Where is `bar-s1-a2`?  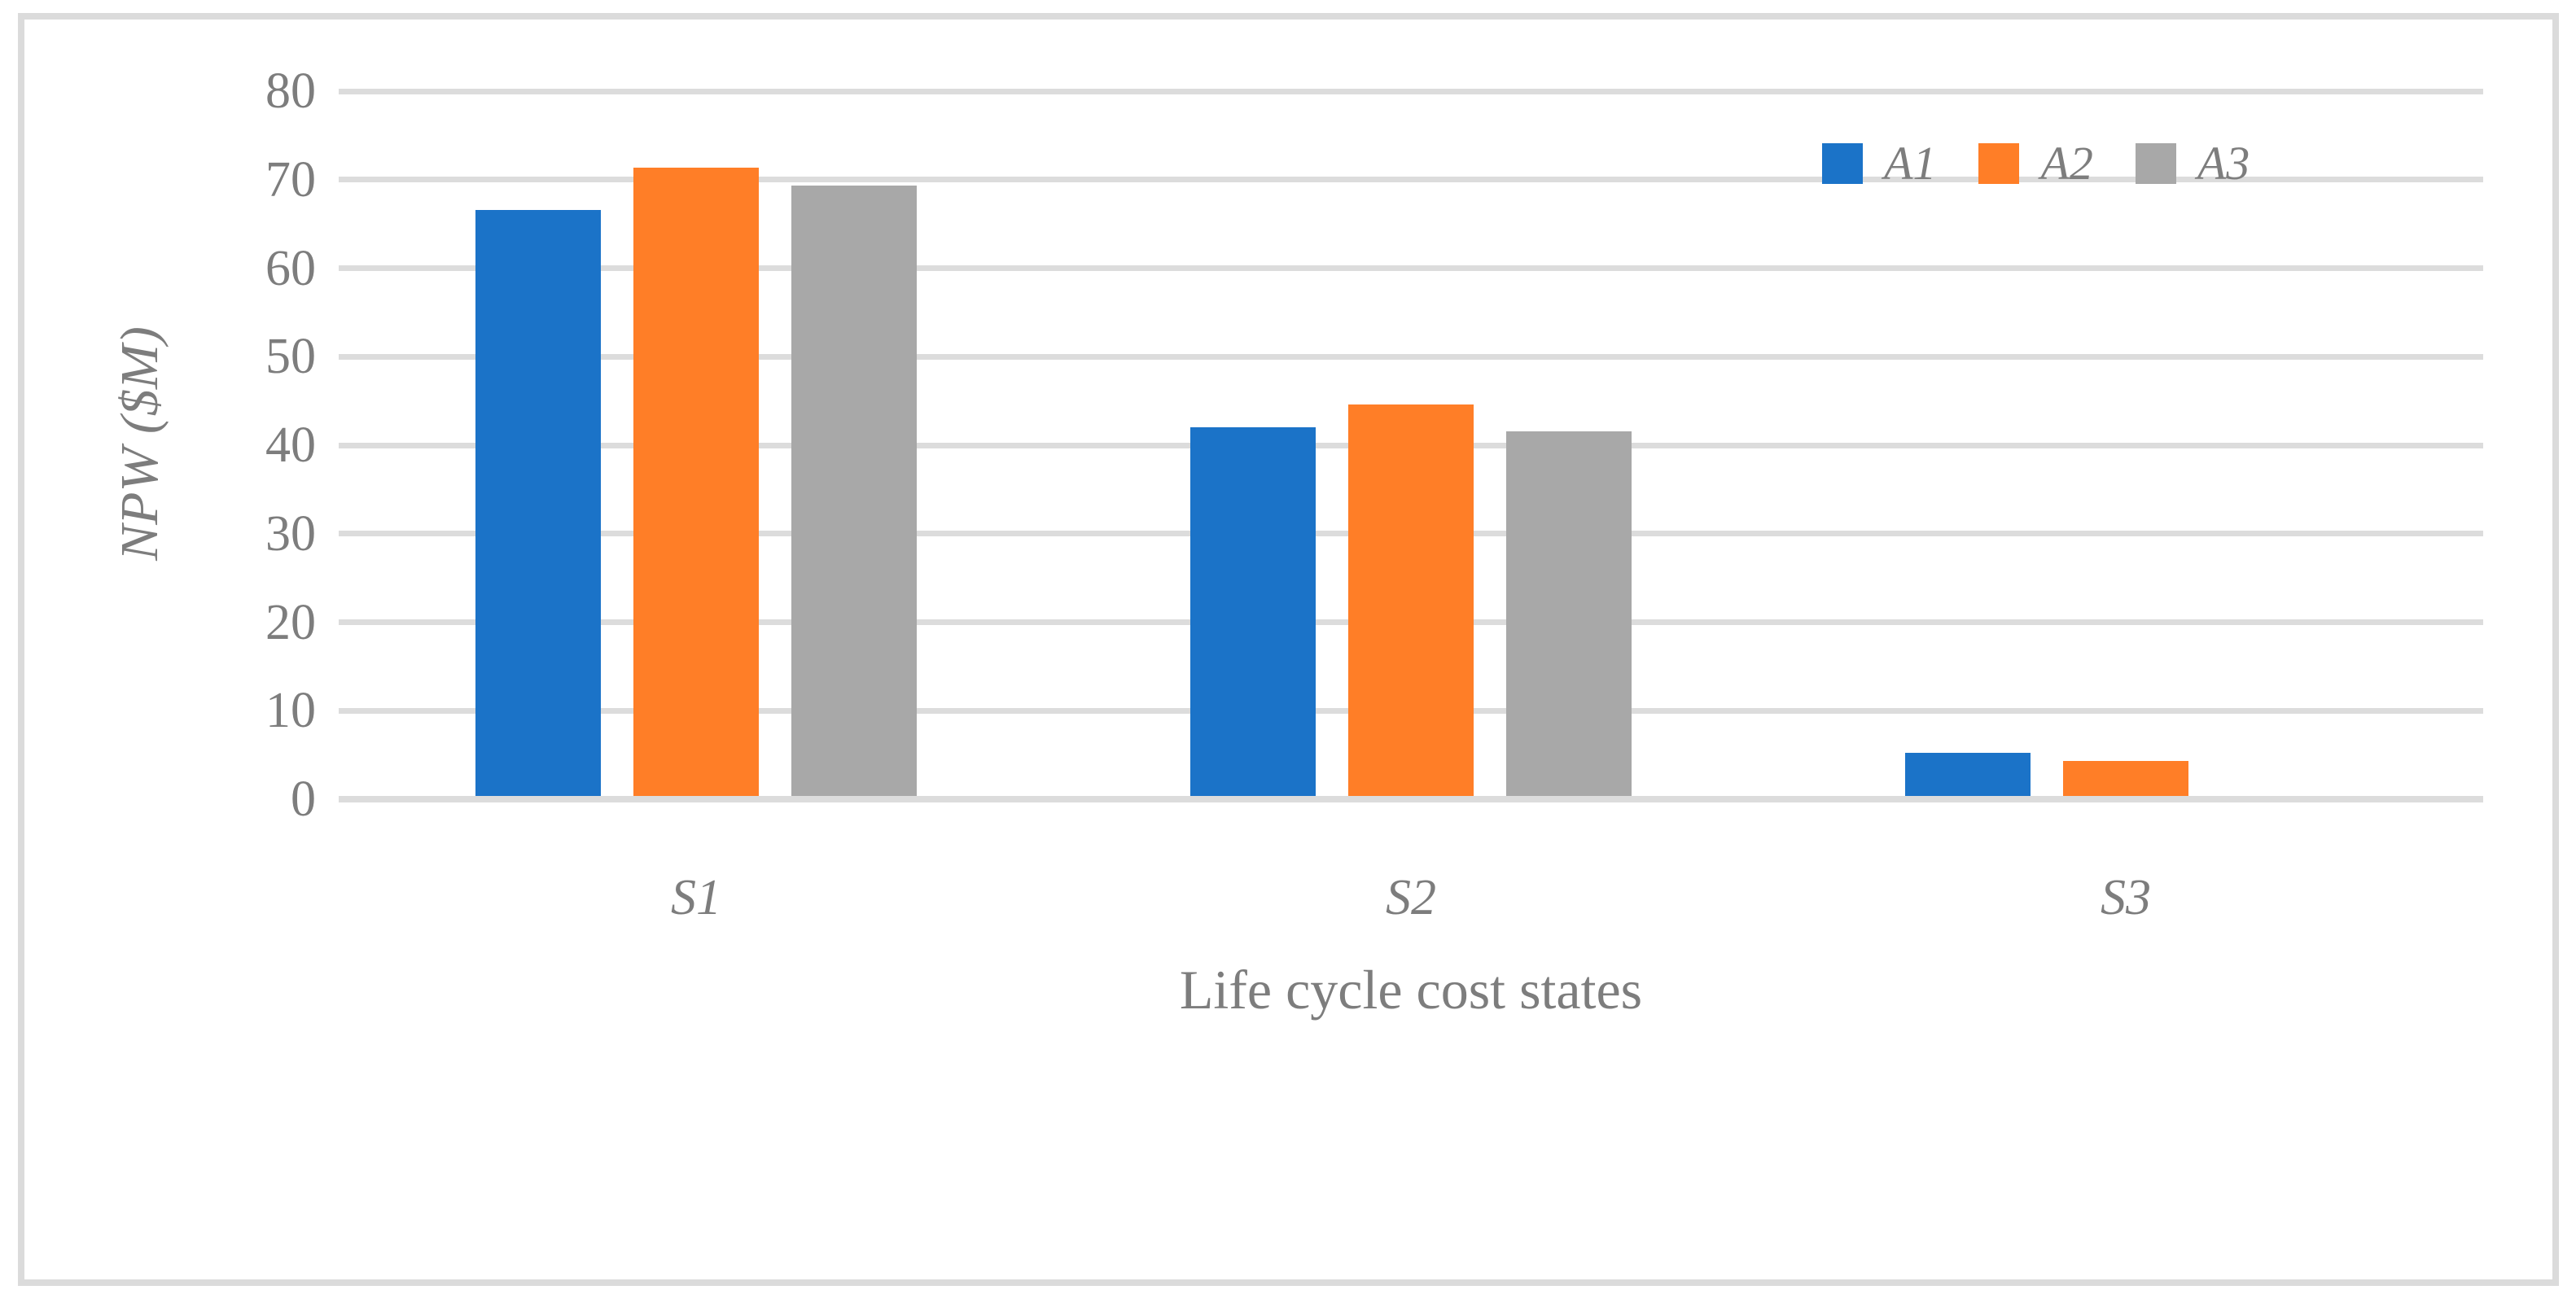 bar-s1-a2 is located at coordinates (696, 482).